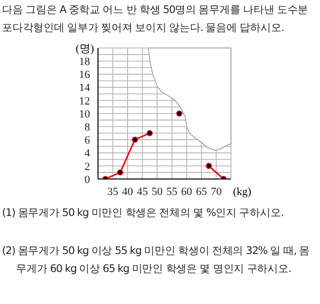 This screenshot has height=304, width=320. What do you see at coordinates (202, 192) in the screenshot?
I see `x-tick-label: 65` at bounding box center [202, 192].